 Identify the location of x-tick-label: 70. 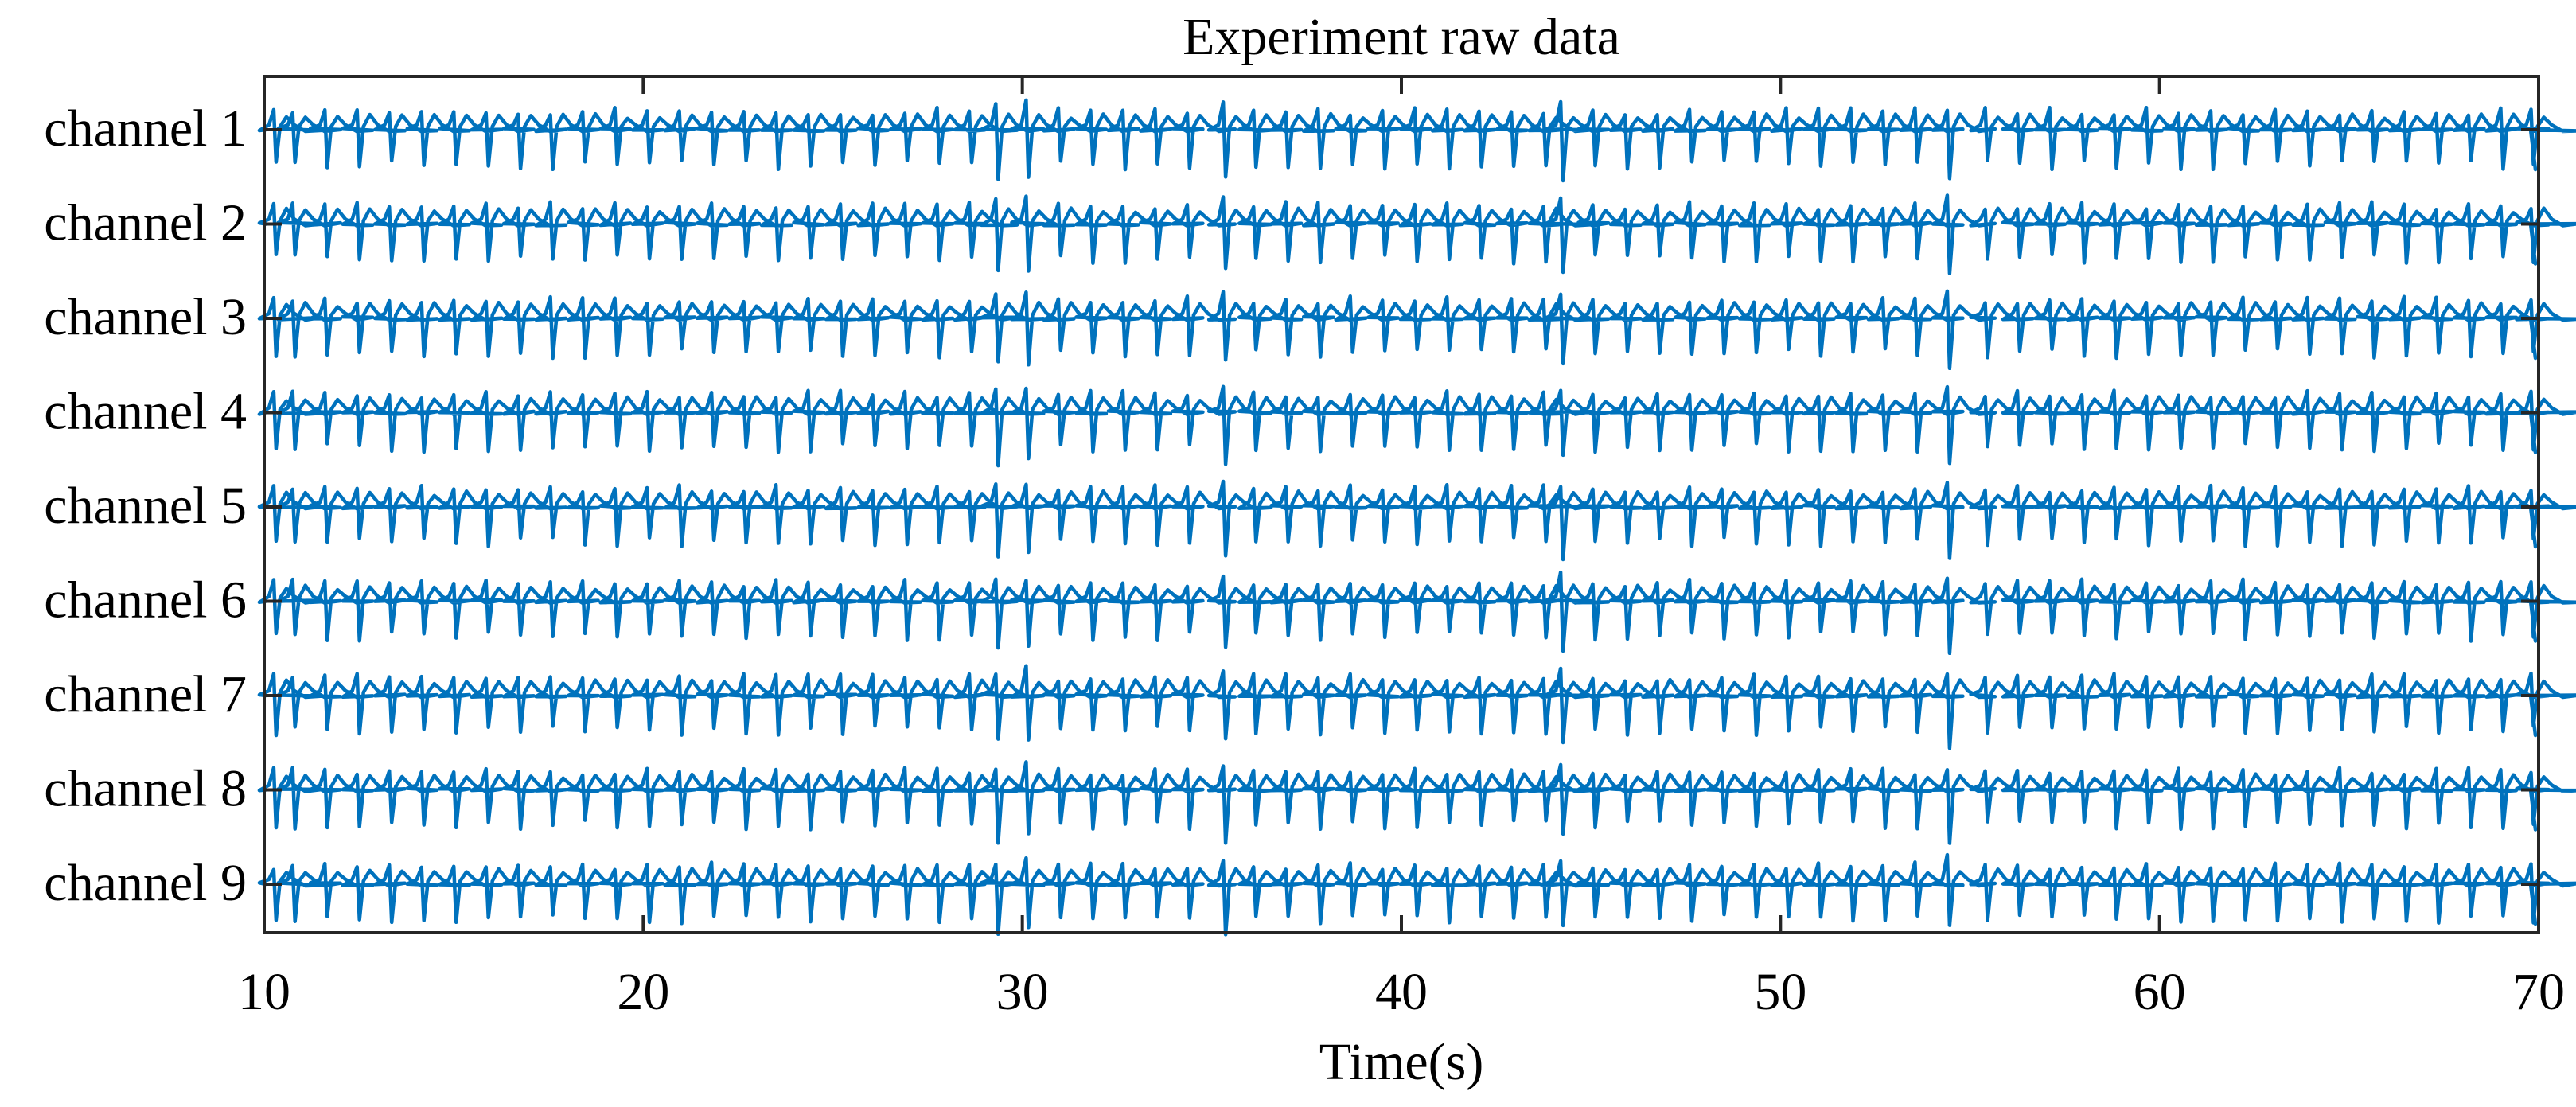
(2538, 992).